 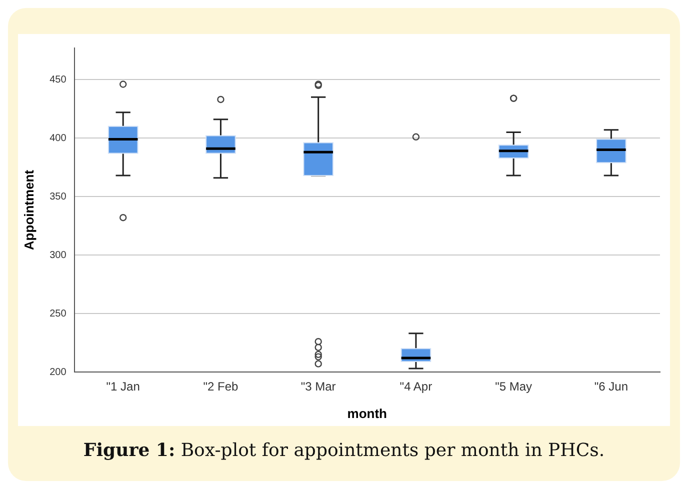 I want to click on y-tick-label: 350, so click(x=58, y=196).